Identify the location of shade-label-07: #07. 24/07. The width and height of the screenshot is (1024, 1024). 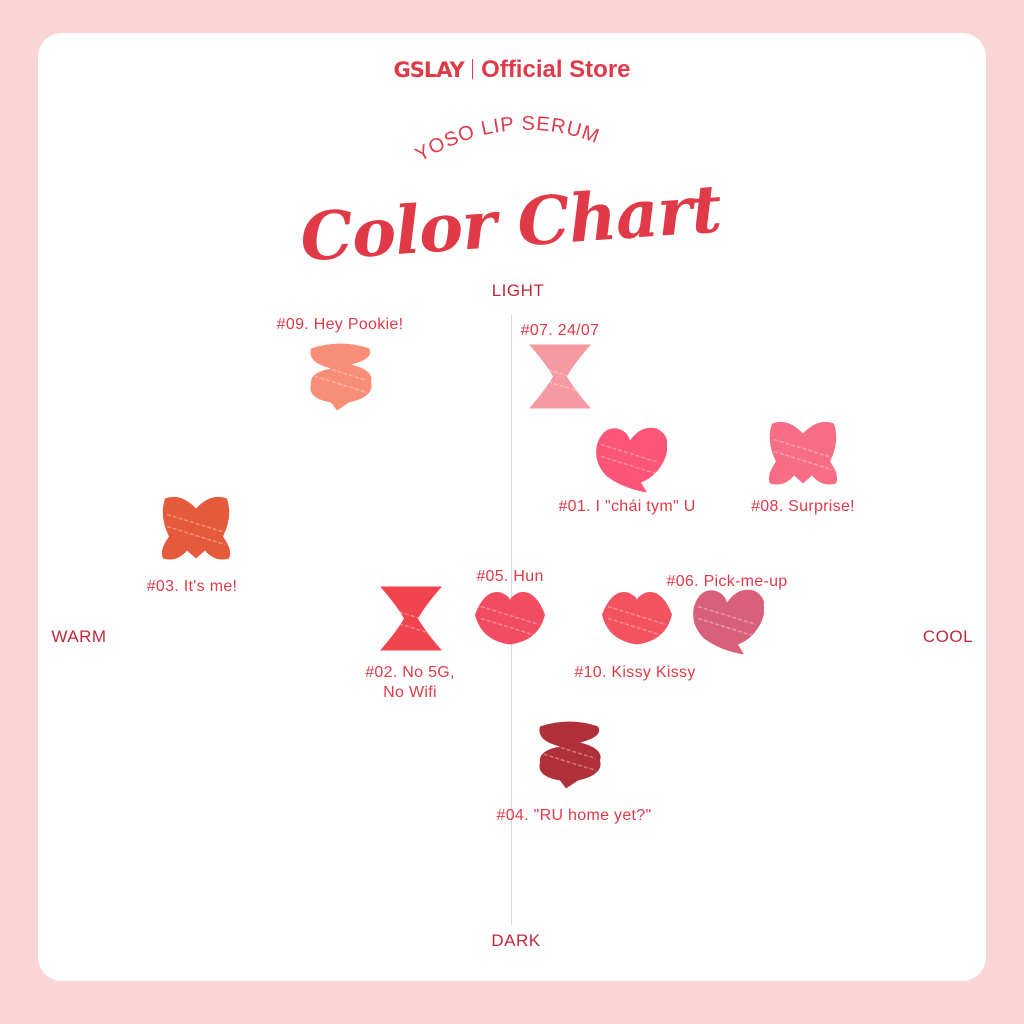
(560, 330).